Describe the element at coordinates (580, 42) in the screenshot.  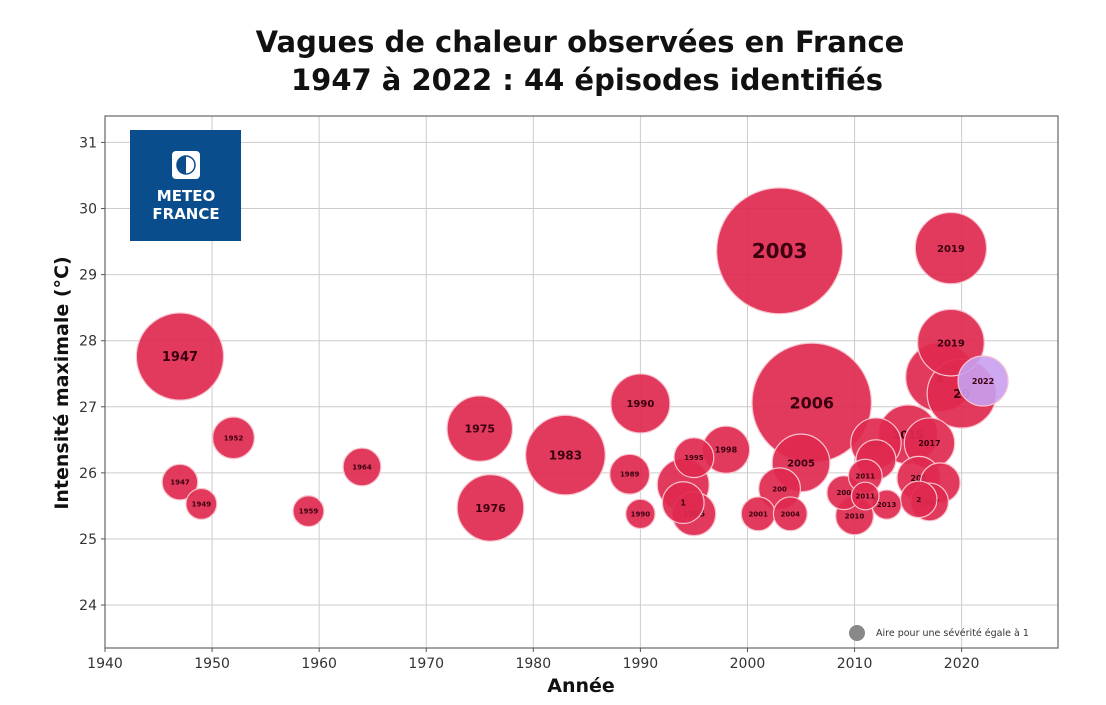
I see `chart-title-line-1: Vagues de chaleur observées en France` at that location.